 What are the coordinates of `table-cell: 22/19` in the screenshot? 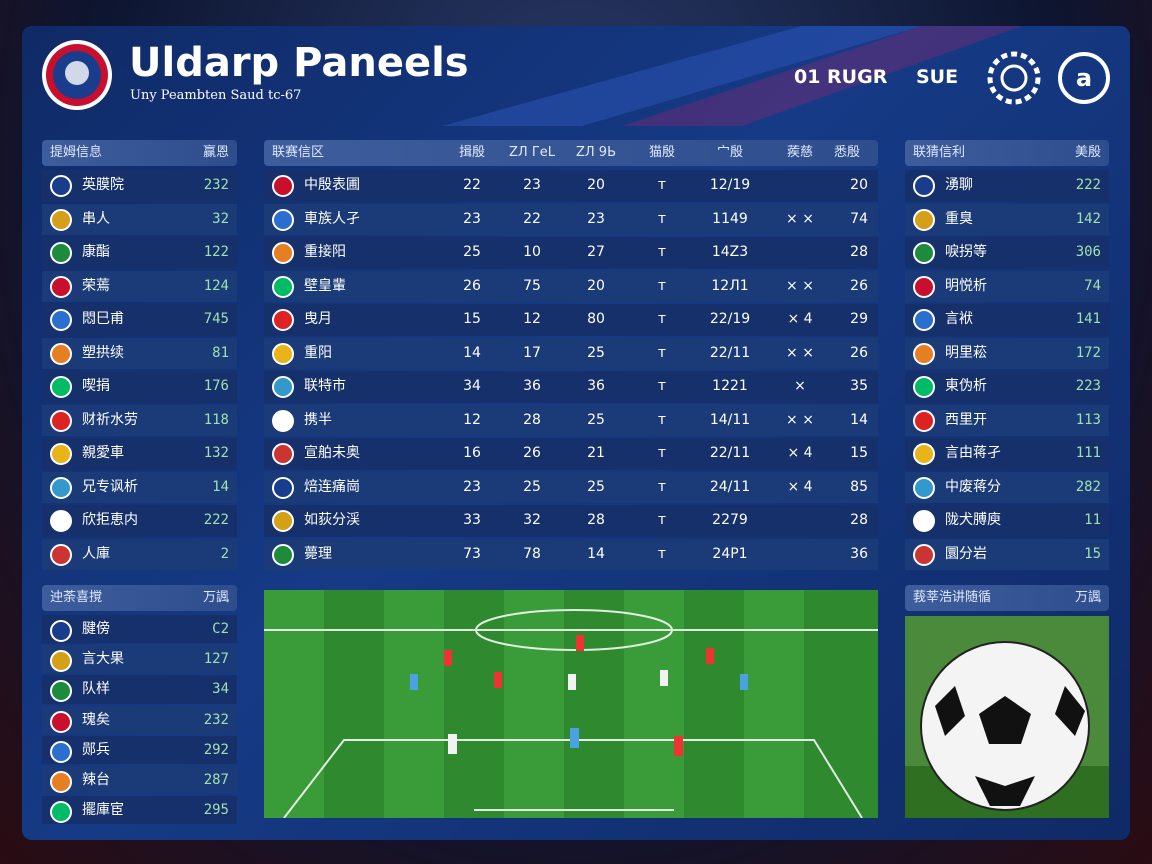 It's located at (730, 319).